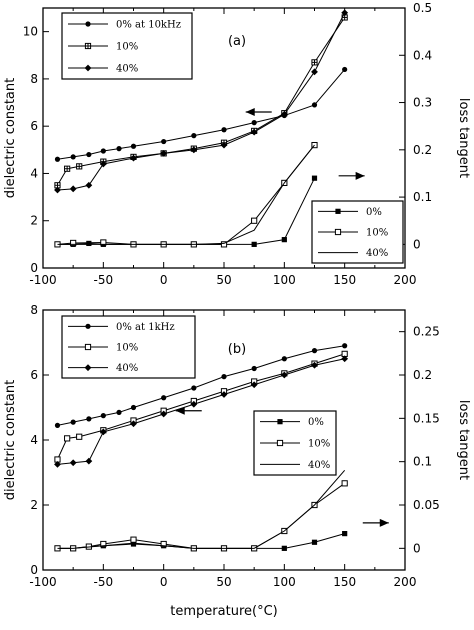 The width and height of the screenshot is (474, 630). Describe the element at coordinates (34, 173) in the screenshot. I see `y-tick-label: 4` at that location.